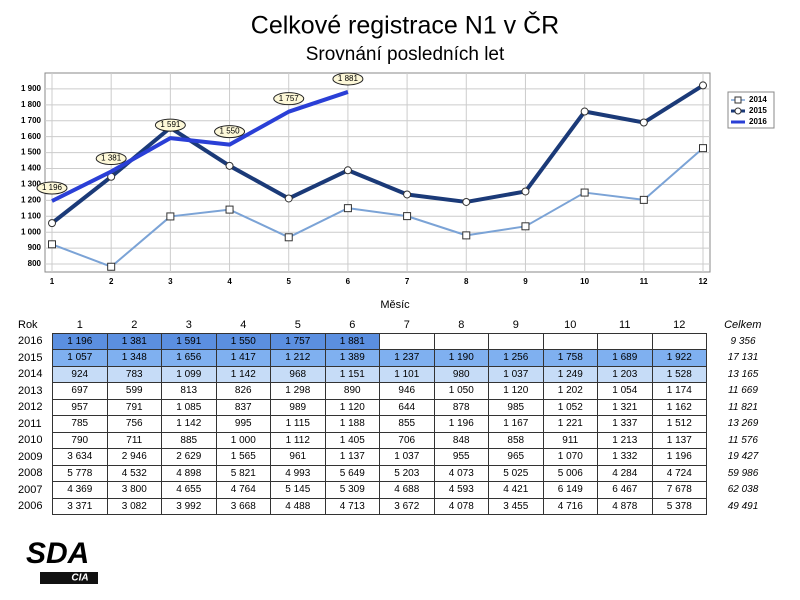  I want to click on table-cell: 1 190, so click(461, 358).